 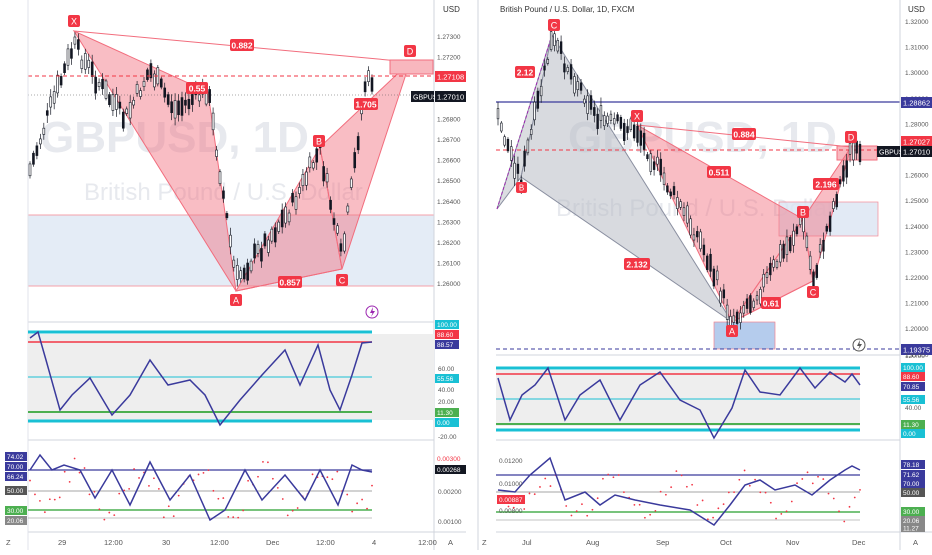 What do you see at coordinates (803, 212) in the screenshot?
I see `right-point-b: B` at bounding box center [803, 212].